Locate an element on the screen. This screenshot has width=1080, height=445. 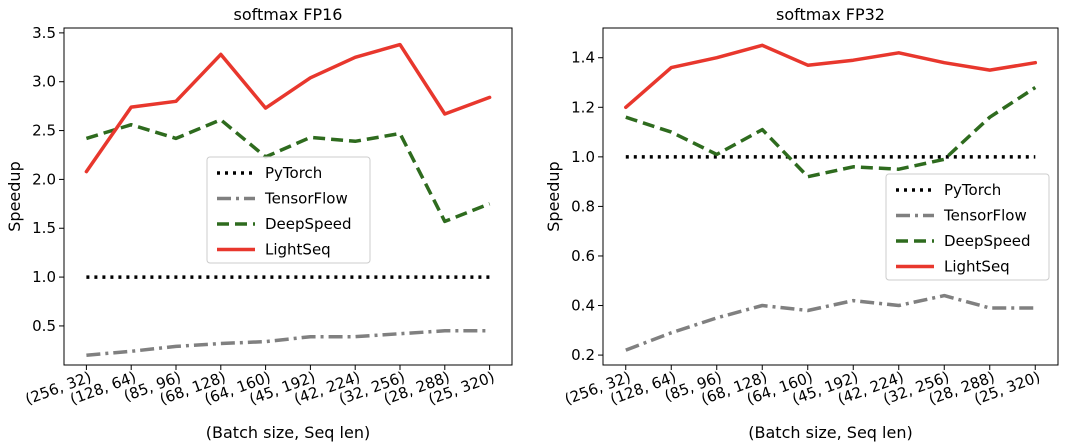
y-tick-label: 2.5 is located at coordinates (44, 131).